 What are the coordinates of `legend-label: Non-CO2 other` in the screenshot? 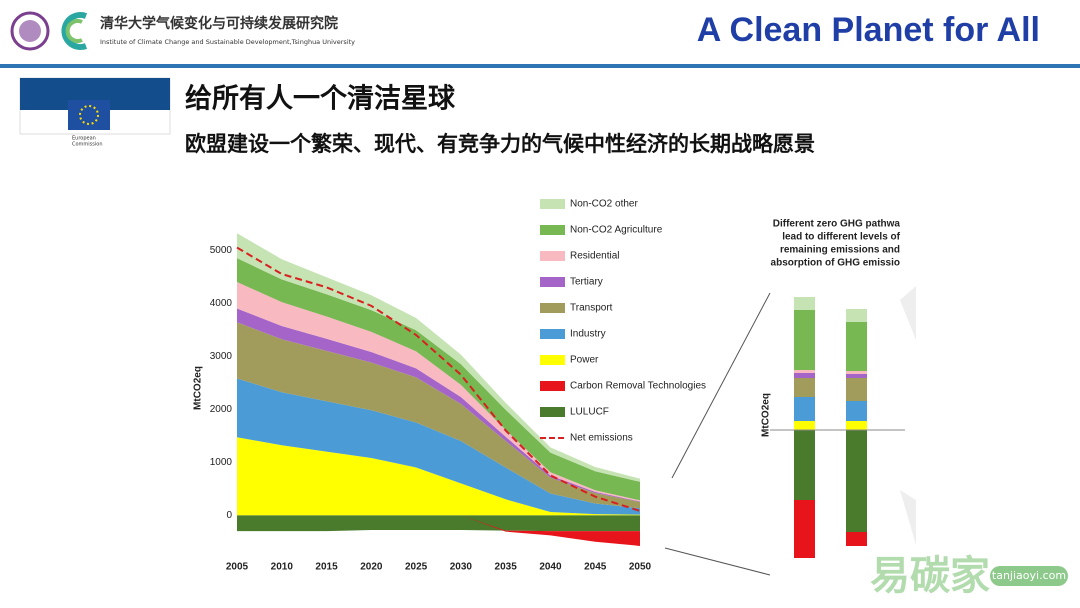 It's located at (604, 204).